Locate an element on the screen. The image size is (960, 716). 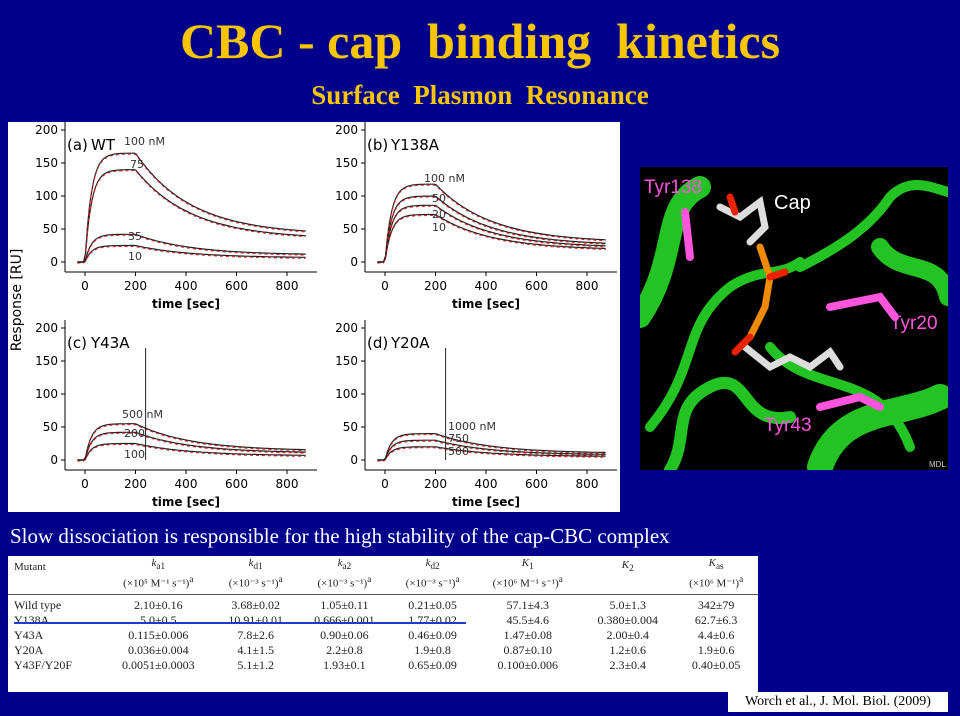
table-cell: 0.036±0.004 is located at coordinates (158, 649).